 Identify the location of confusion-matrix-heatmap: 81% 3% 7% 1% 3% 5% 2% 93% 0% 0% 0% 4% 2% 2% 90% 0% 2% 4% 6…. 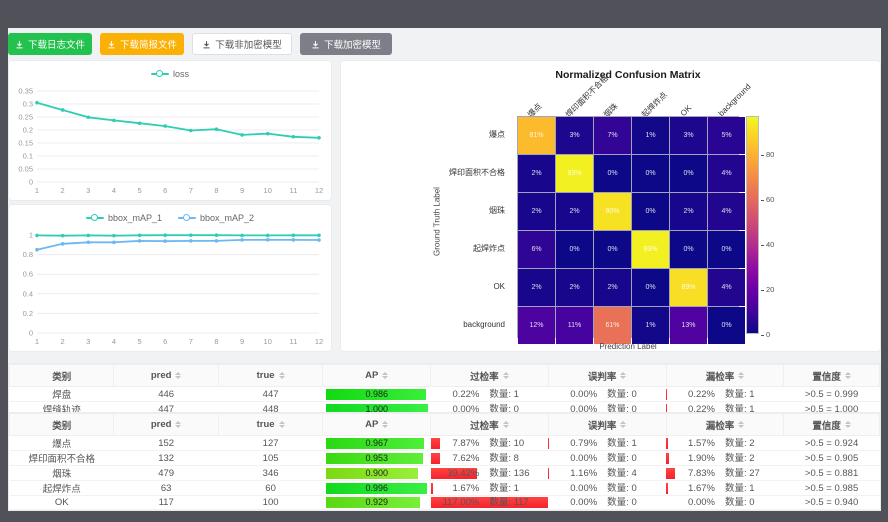
(631, 230).